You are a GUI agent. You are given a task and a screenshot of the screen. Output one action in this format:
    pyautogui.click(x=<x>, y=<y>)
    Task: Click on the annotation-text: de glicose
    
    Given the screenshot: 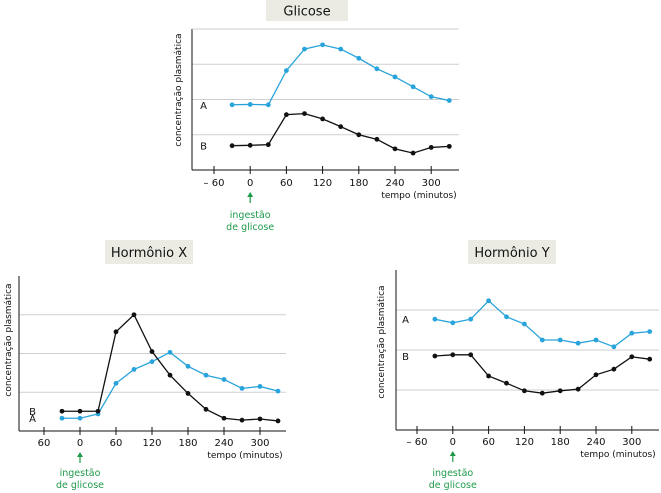 What is the action you would take?
    pyautogui.click(x=250, y=227)
    